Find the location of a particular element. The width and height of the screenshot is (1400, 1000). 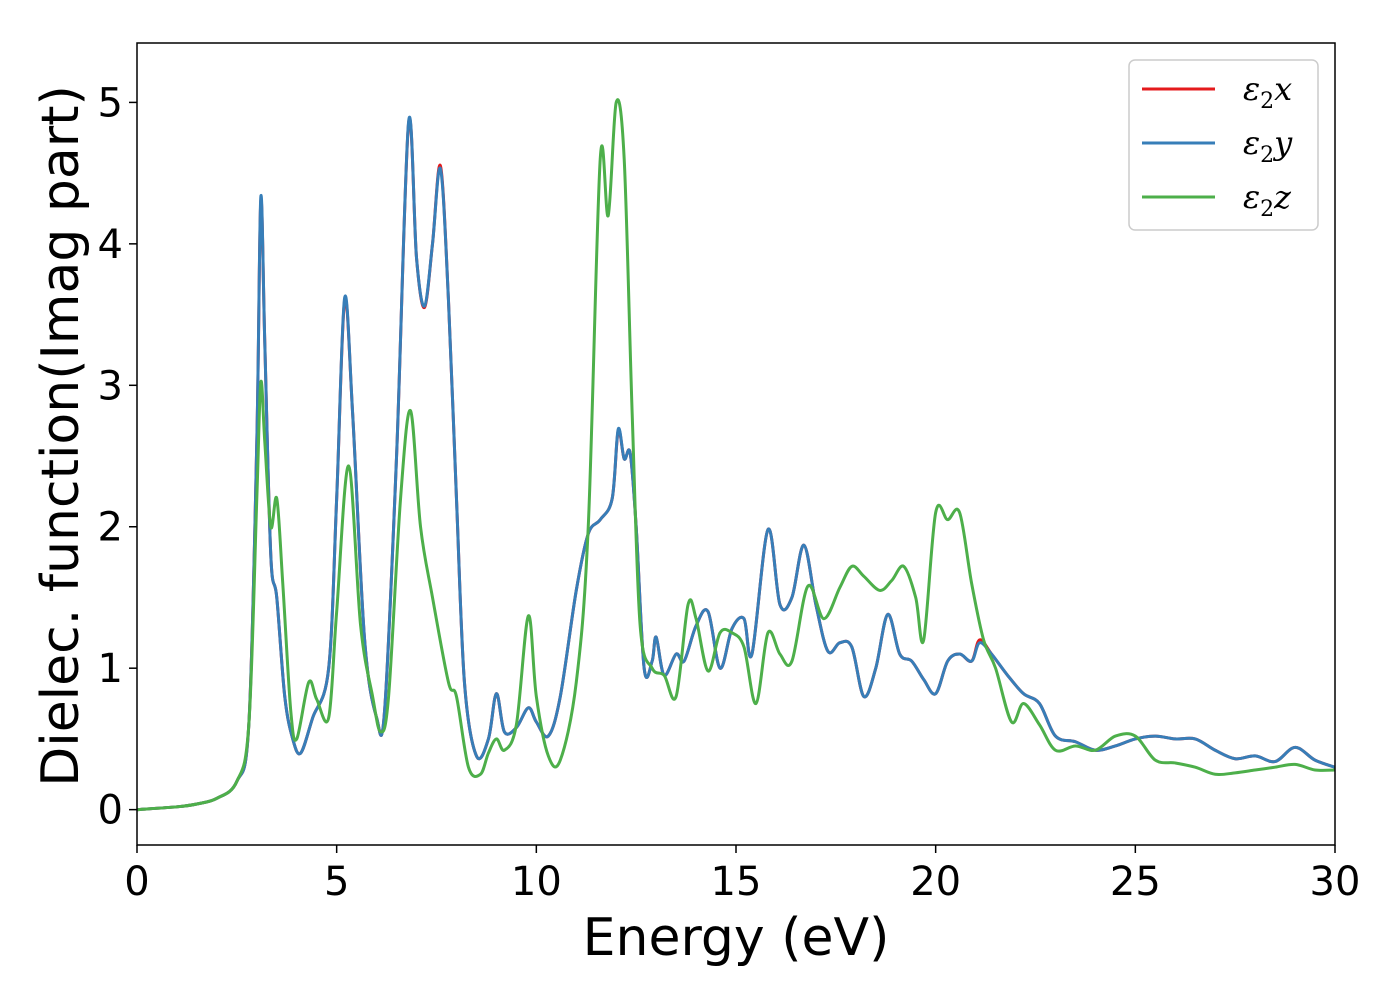

legend: ε2x ε2y ε2z is located at coordinates (1223, 145).